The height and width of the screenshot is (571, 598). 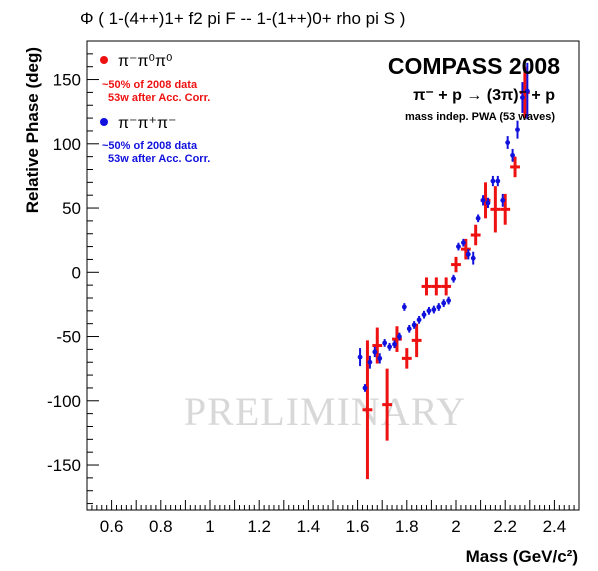 What do you see at coordinates (407, 526) in the screenshot?
I see `x-tick-label: 1.8` at bounding box center [407, 526].